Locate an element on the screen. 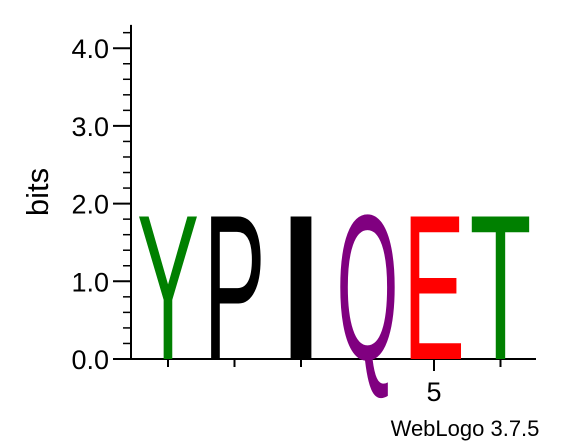  logo-letter-p: P is located at coordinates (235, 288).